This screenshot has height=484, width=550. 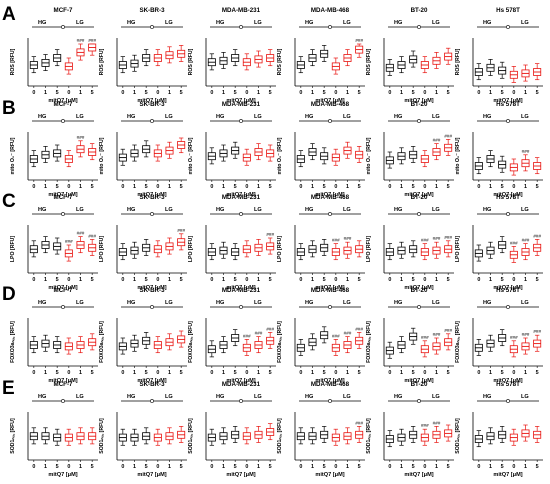 I want to click on panel-title: BT-20, so click(x=419, y=197).